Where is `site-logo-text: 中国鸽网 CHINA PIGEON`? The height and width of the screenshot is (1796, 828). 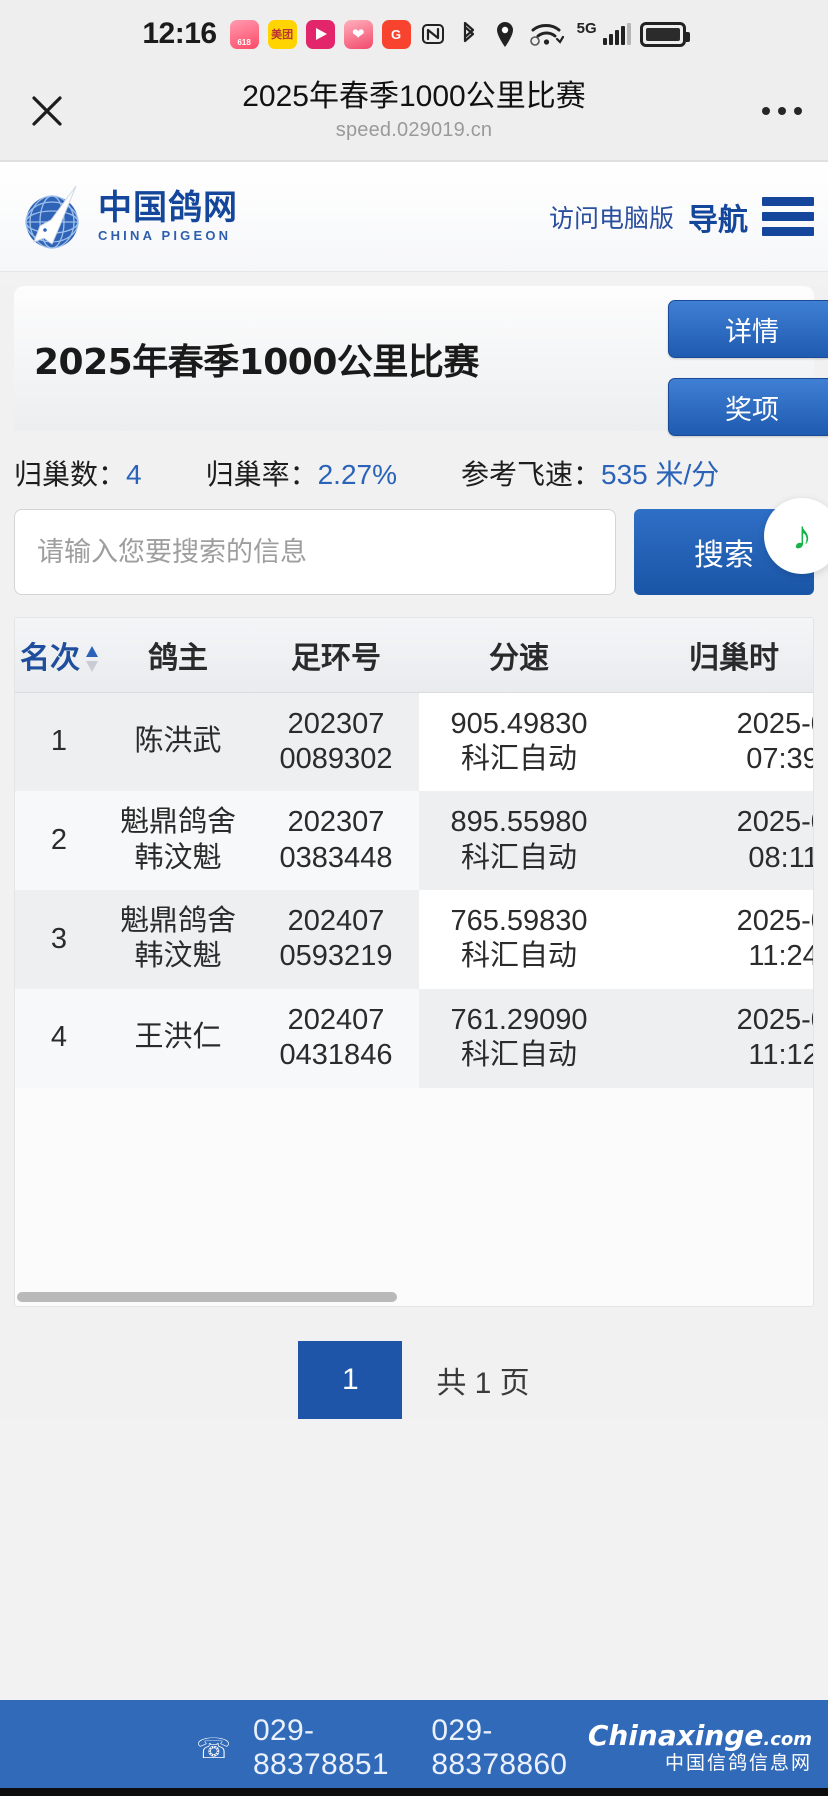 site-logo-text: 中国鸽网 CHINA PIGEON is located at coordinates (168, 216).